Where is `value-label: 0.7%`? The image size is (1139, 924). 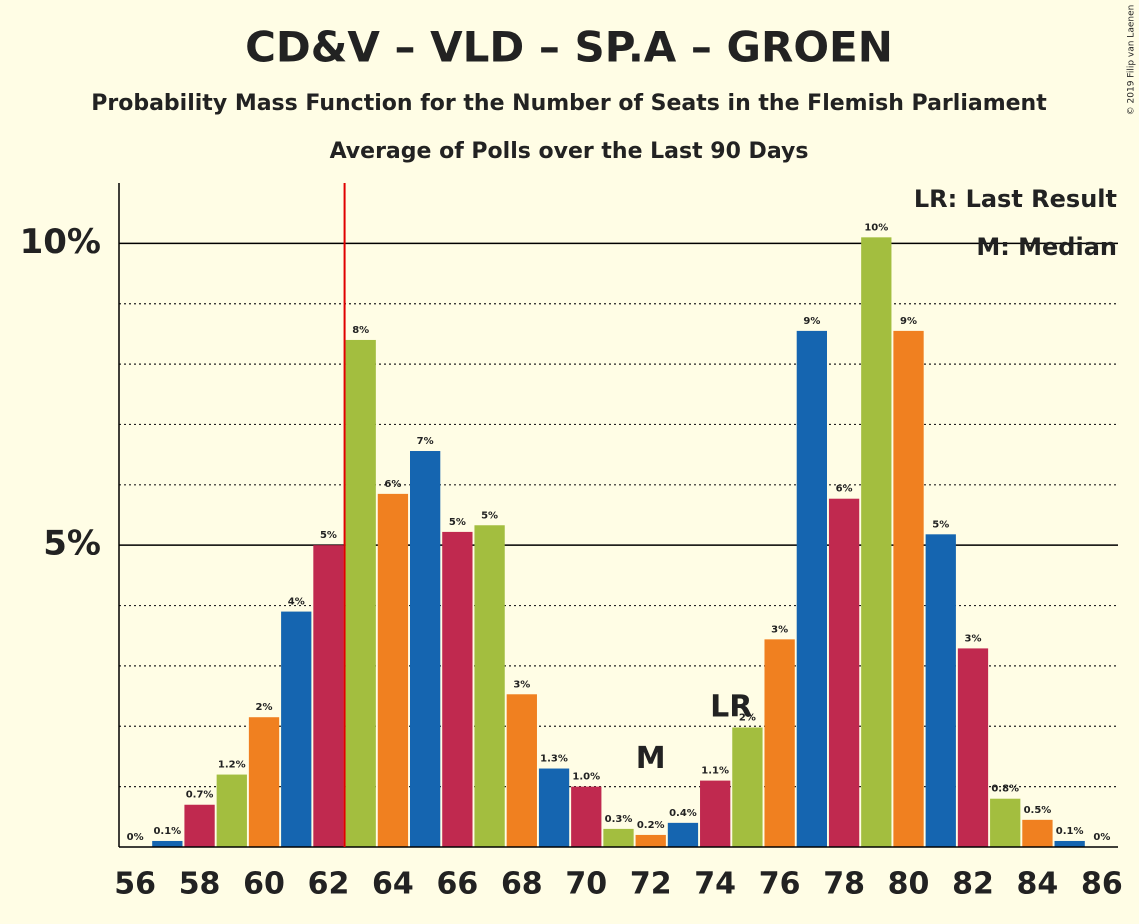 value-label: 0.7% is located at coordinates (200, 795).